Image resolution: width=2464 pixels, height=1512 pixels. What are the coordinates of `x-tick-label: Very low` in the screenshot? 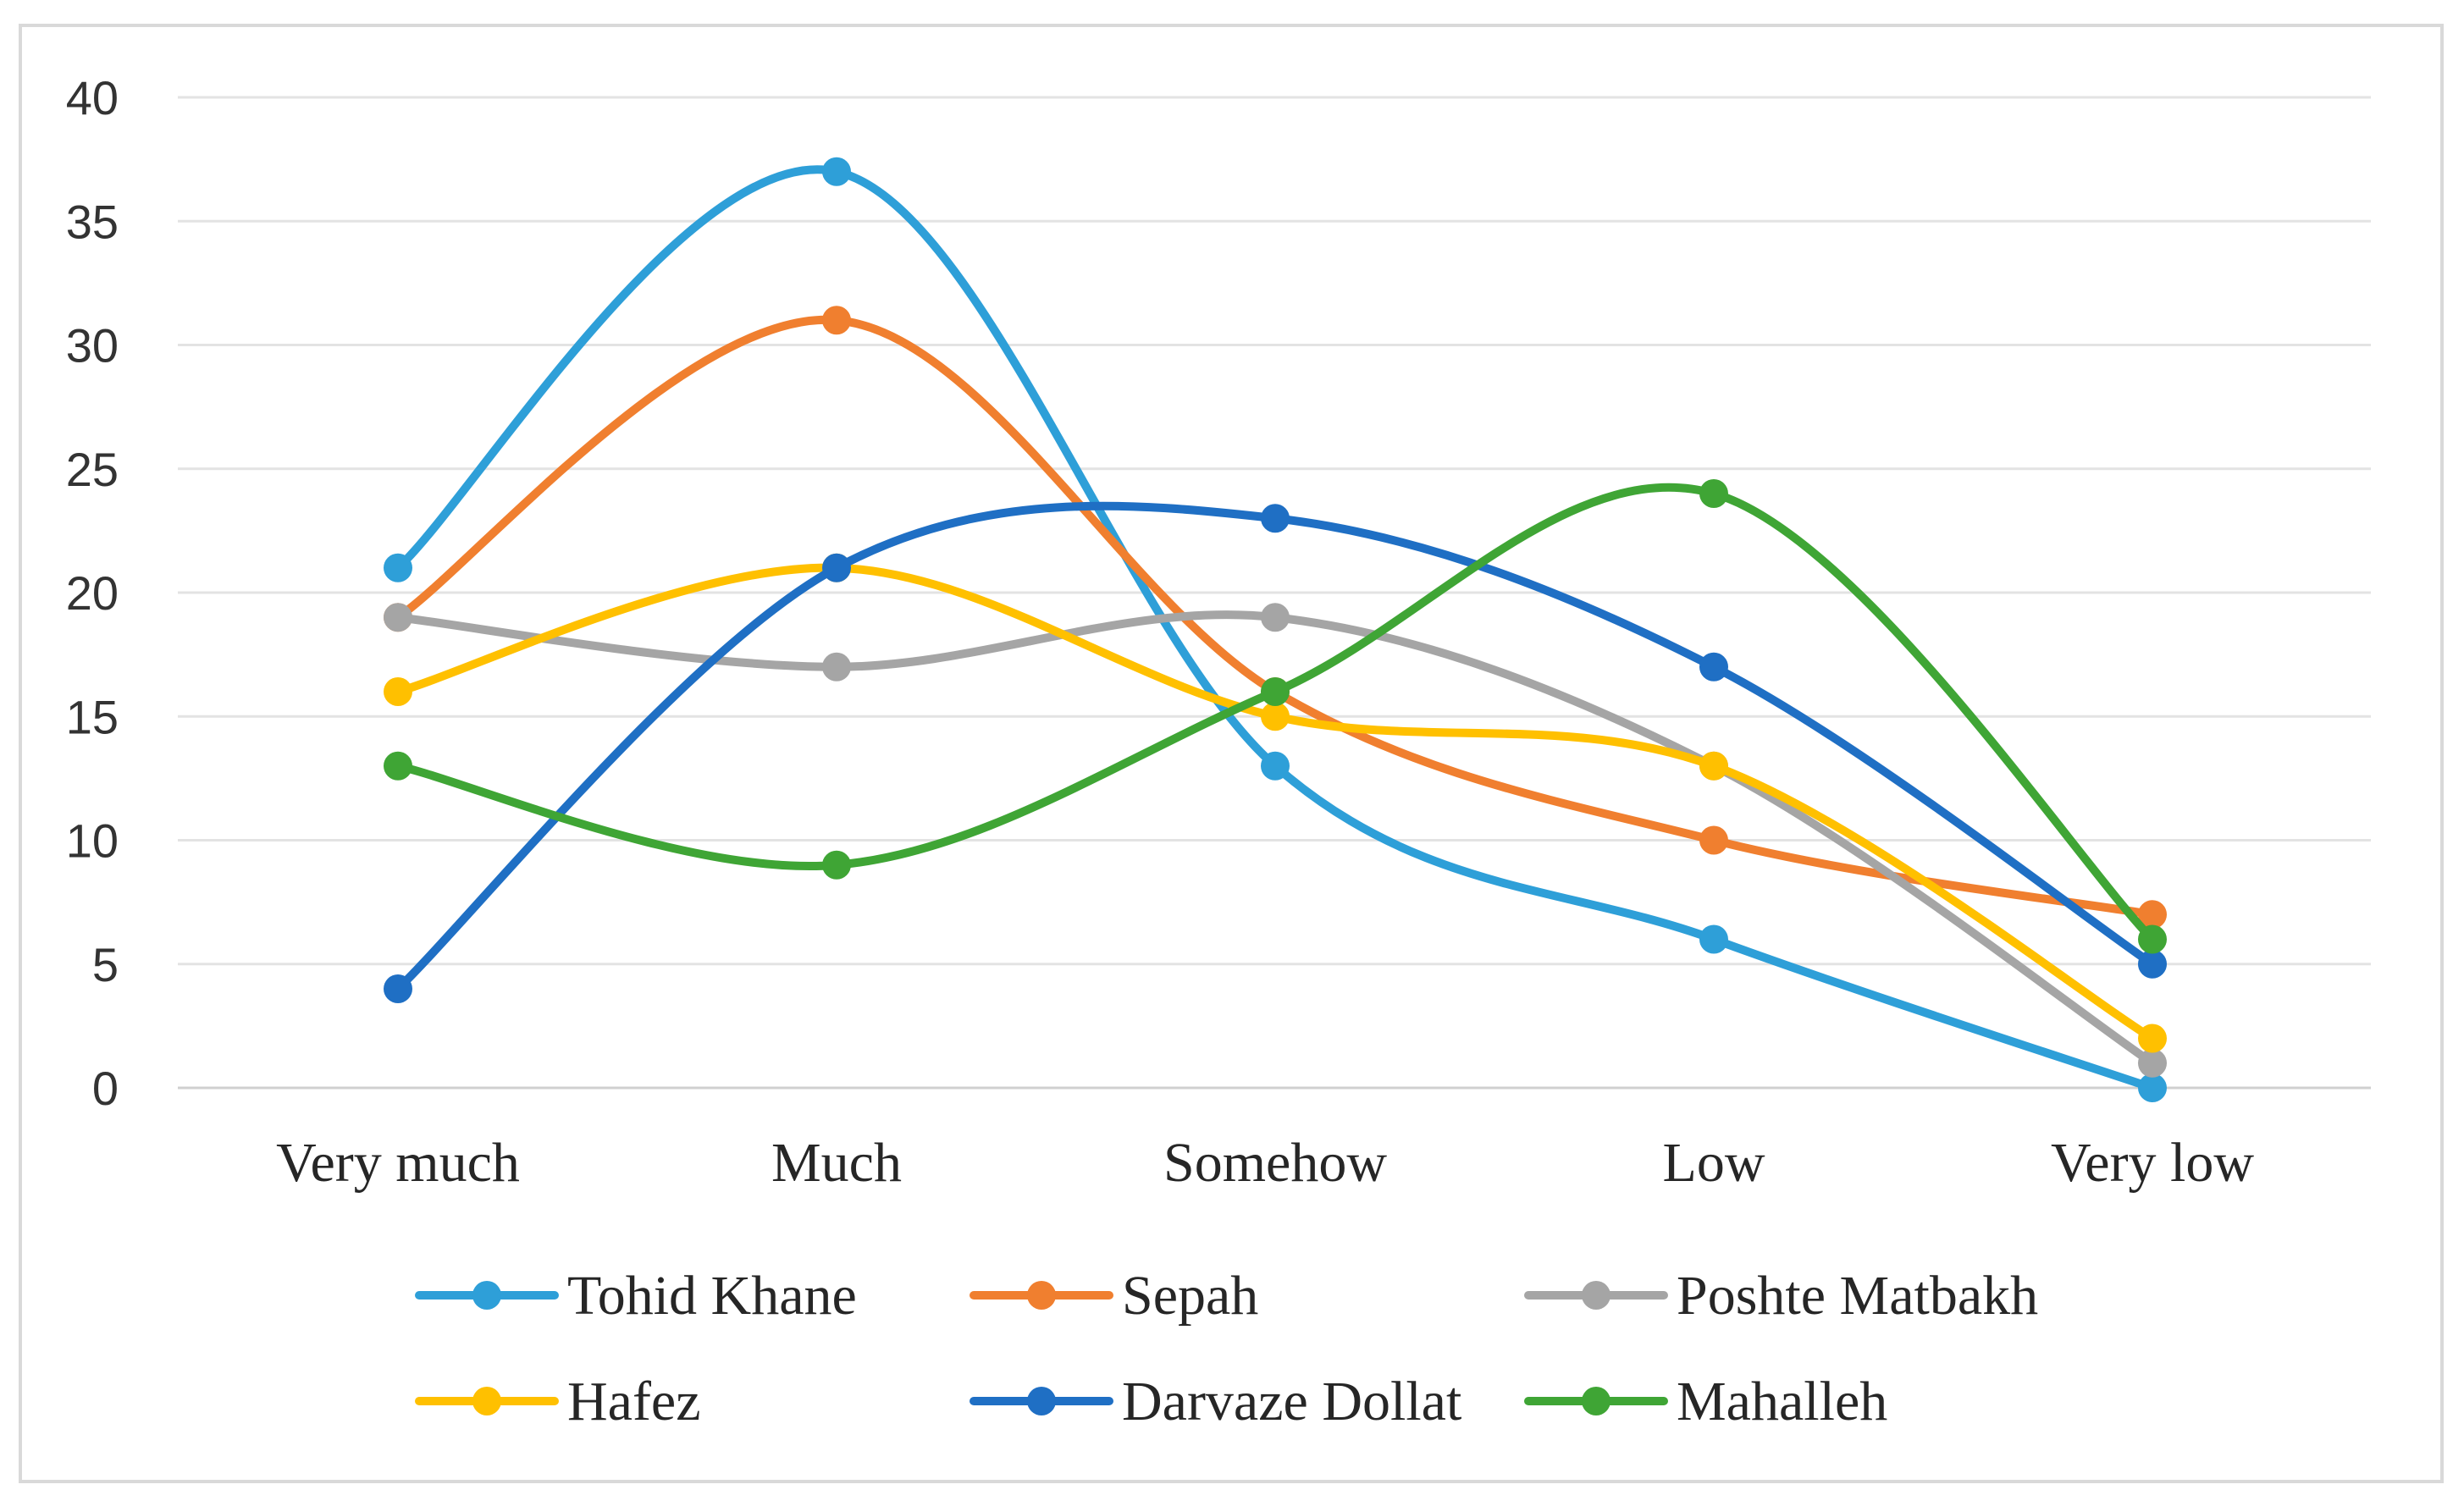 It's located at (2152, 1163).